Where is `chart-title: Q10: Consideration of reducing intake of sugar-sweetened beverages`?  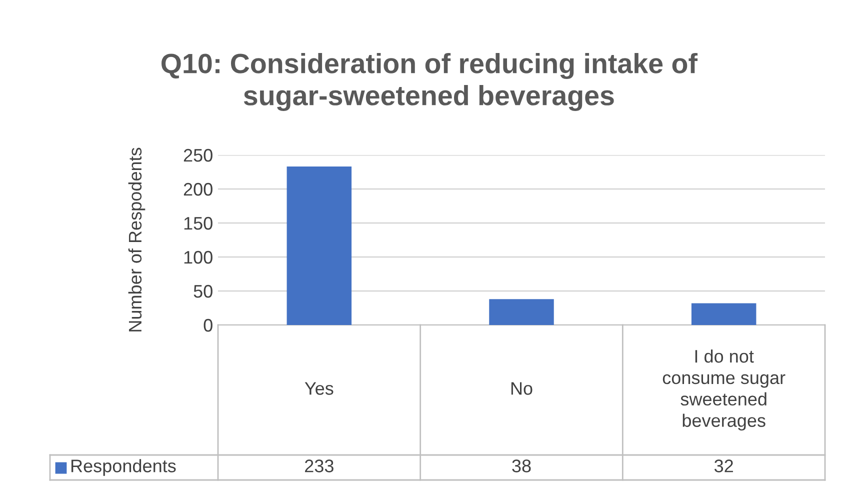 chart-title: Q10: Consideration of reducing intake of sugar-sweetened beverages is located at coordinates (430, 82).